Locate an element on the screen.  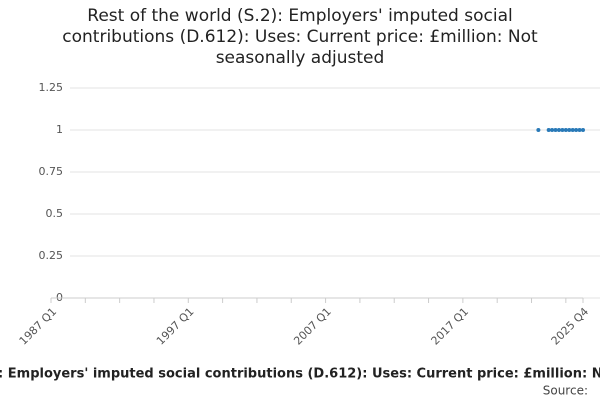
y-tick-label: 0.25 is located at coordinates (51, 255).